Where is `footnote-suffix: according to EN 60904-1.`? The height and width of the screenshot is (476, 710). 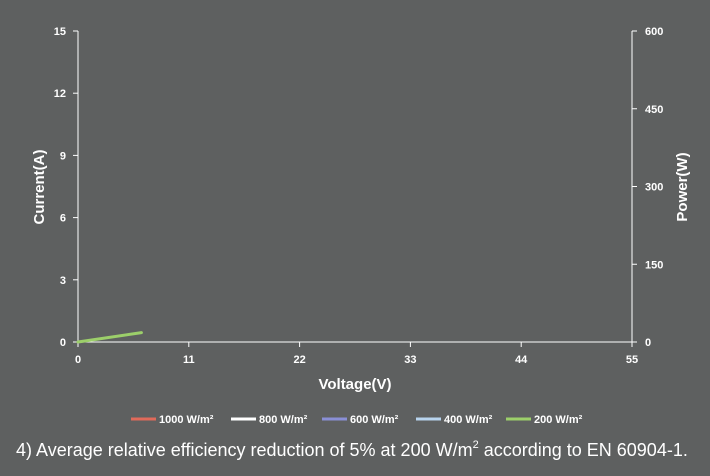
footnote-suffix: according to EN 60904-1. is located at coordinates (583, 450).